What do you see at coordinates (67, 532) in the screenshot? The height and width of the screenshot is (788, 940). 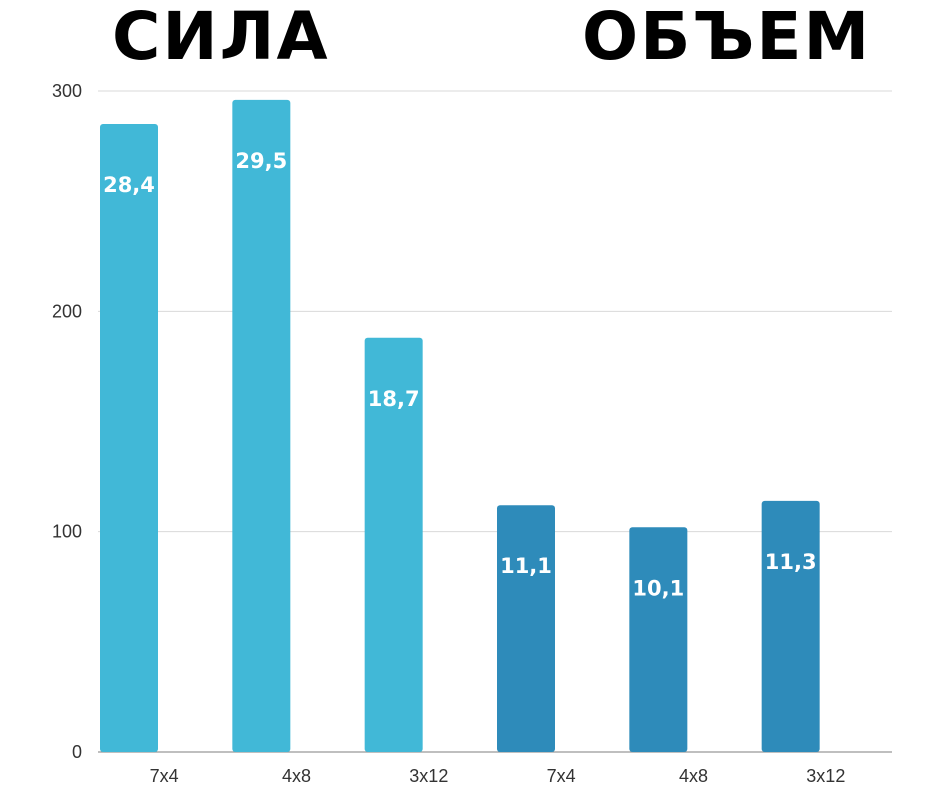 I see `y-tick-label: 100` at bounding box center [67, 532].